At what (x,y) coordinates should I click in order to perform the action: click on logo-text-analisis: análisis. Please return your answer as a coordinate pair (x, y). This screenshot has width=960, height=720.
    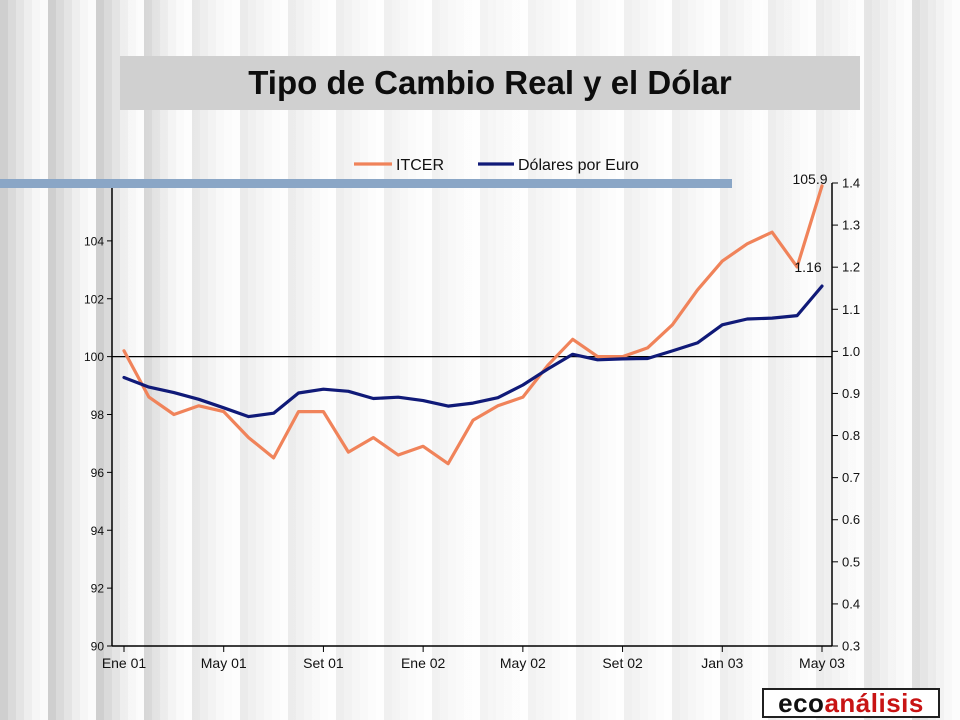
    Looking at the image, I should click on (874, 703).